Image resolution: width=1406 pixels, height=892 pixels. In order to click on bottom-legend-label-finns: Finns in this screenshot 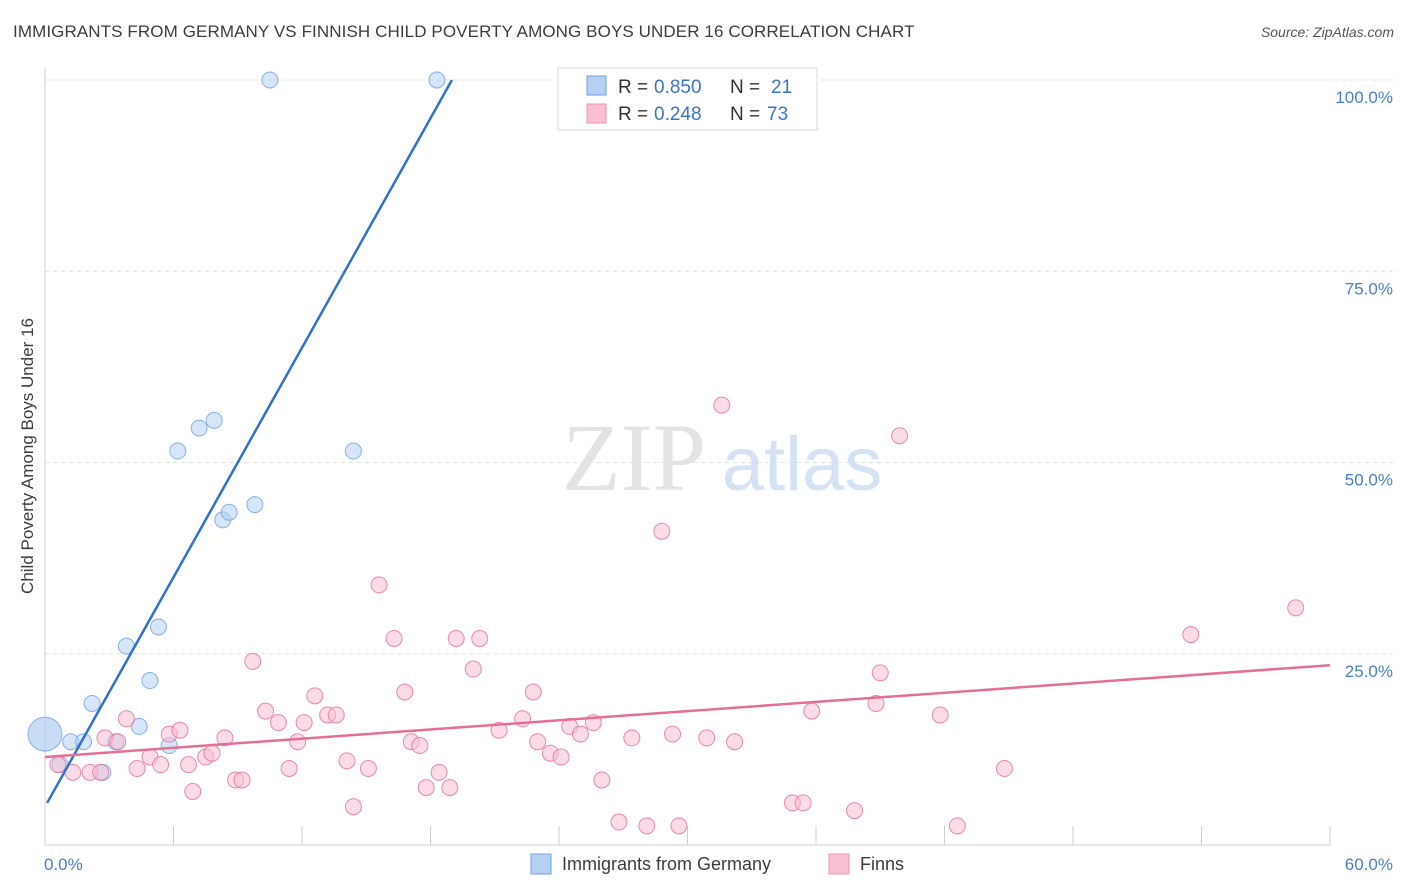, I will do `click(882, 864)`.